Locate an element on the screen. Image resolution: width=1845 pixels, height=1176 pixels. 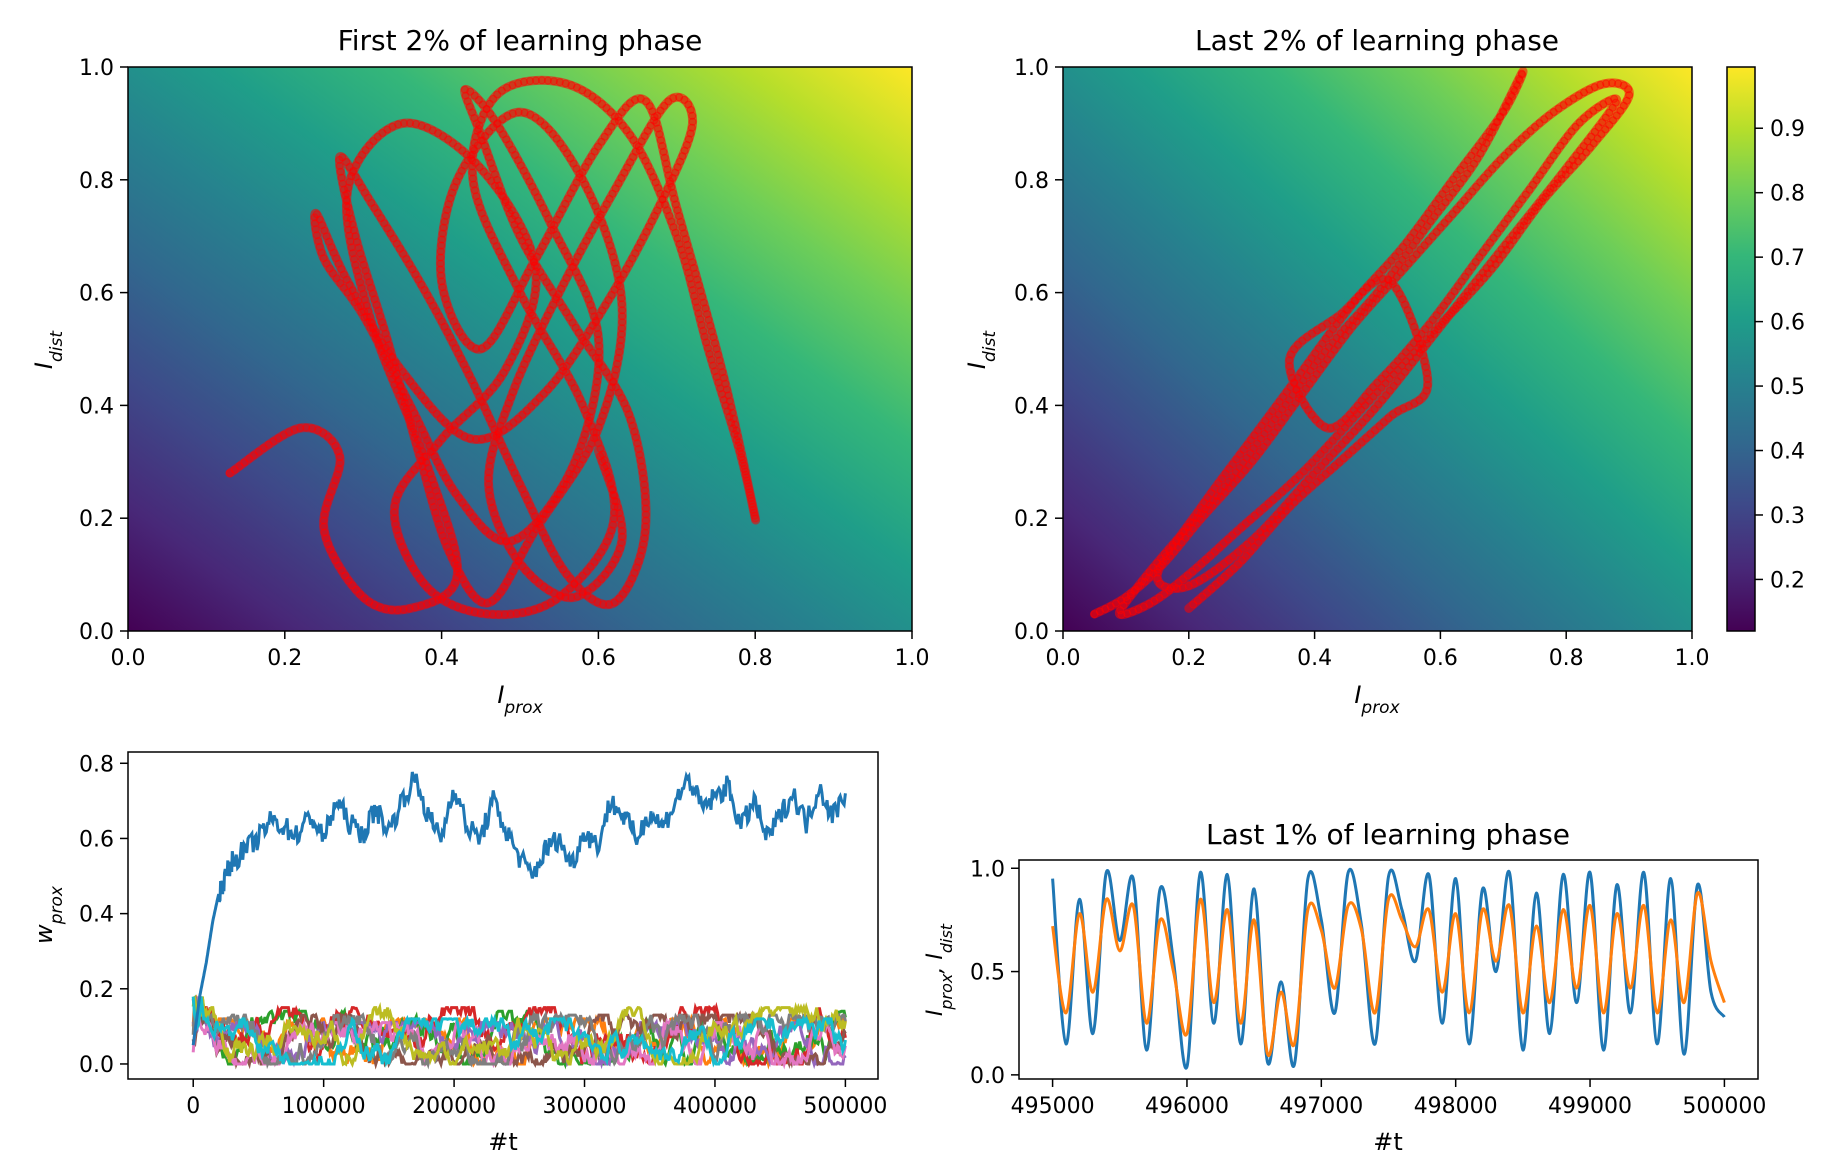
svg-text: Iprox is located at coordinates (1377, 699).